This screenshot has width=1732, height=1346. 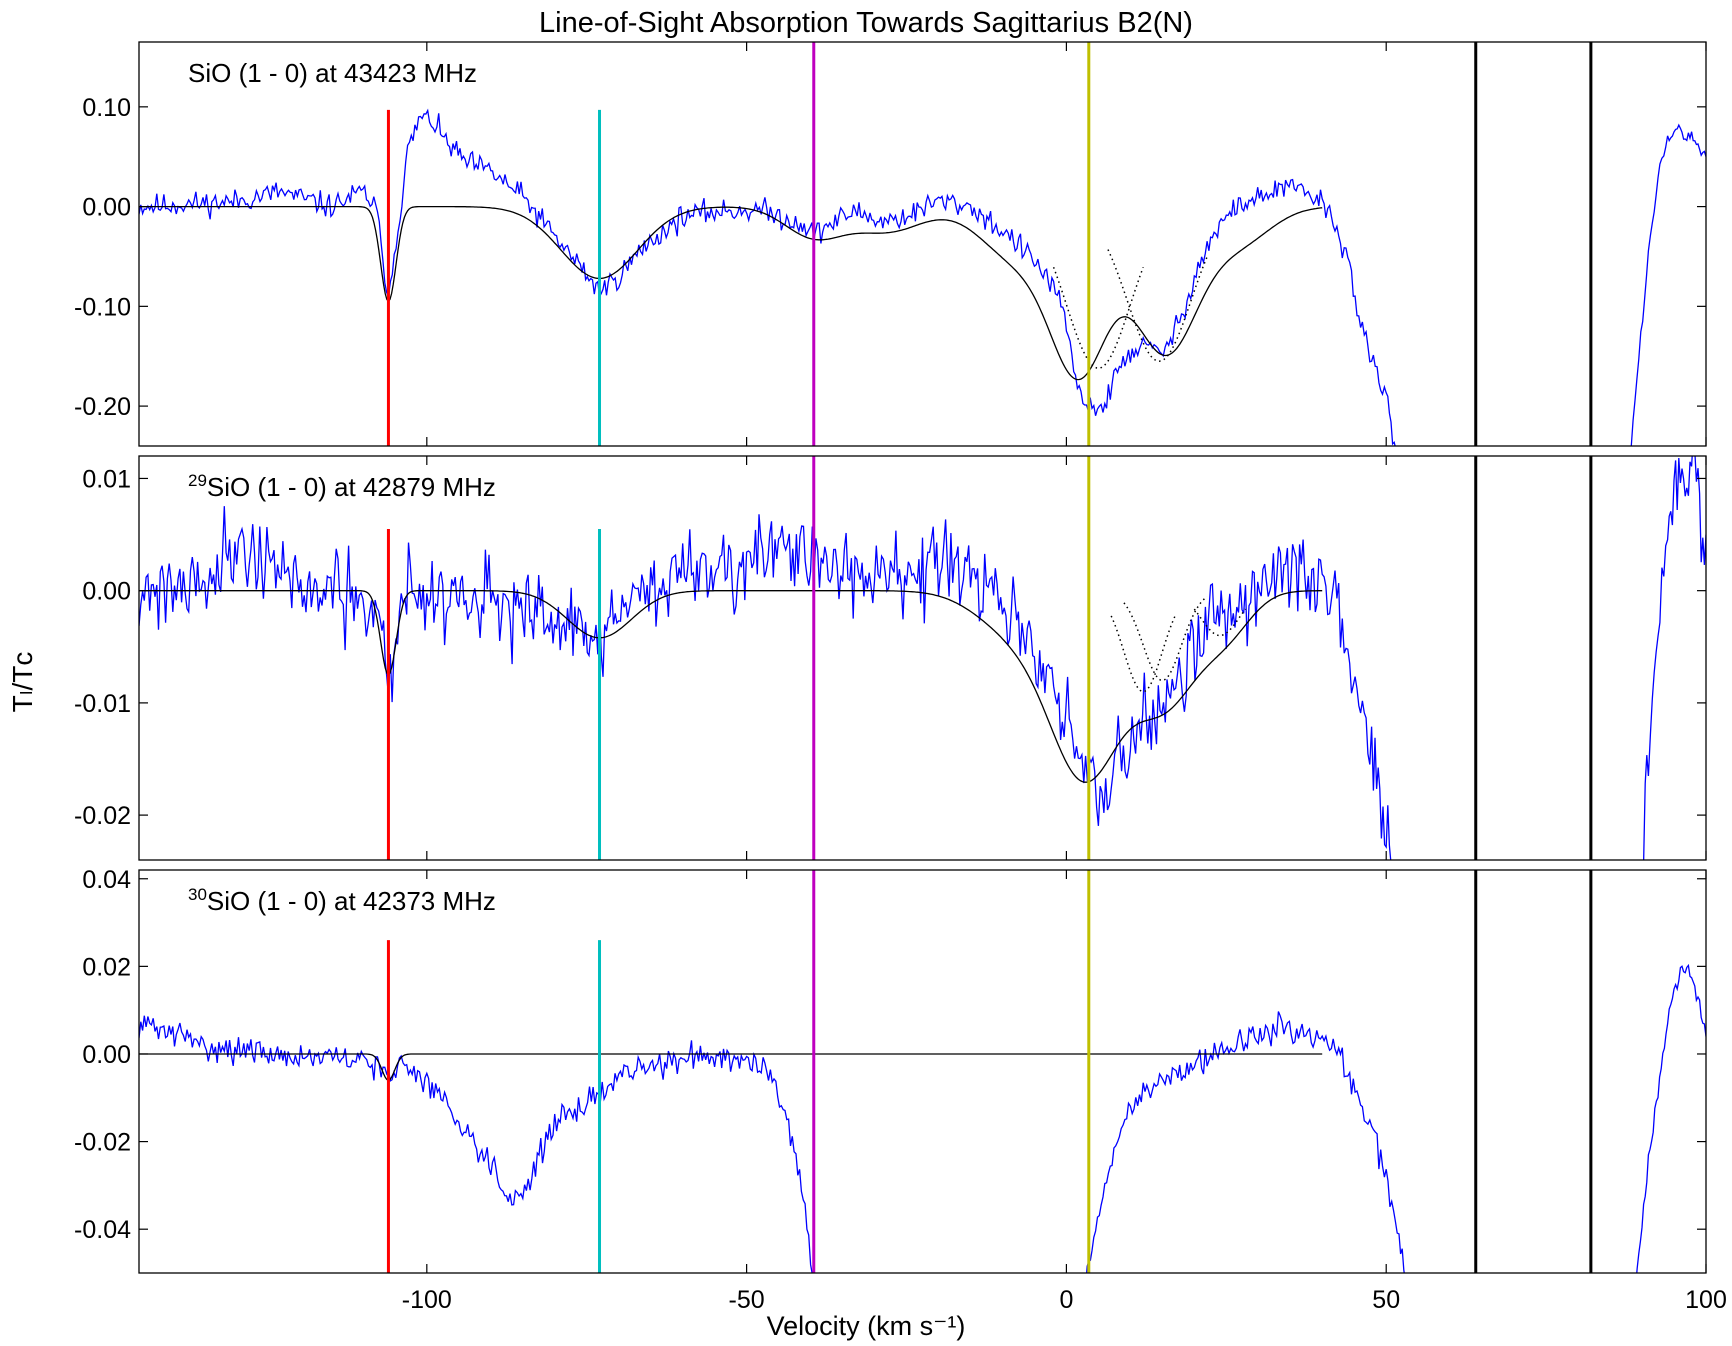 What do you see at coordinates (351, 487) in the screenshot?
I see `panel-label-text: SiO (1 - 0) at 42879 MHz` at bounding box center [351, 487].